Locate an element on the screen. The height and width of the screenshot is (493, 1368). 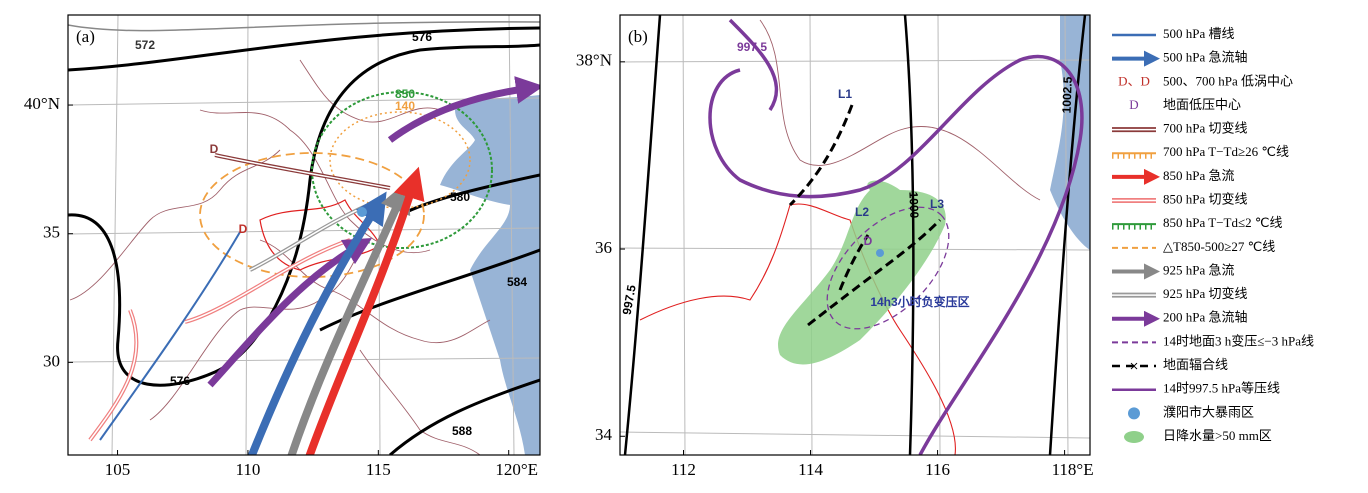
x-tick-label: 116 is located at coordinates (937, 469).